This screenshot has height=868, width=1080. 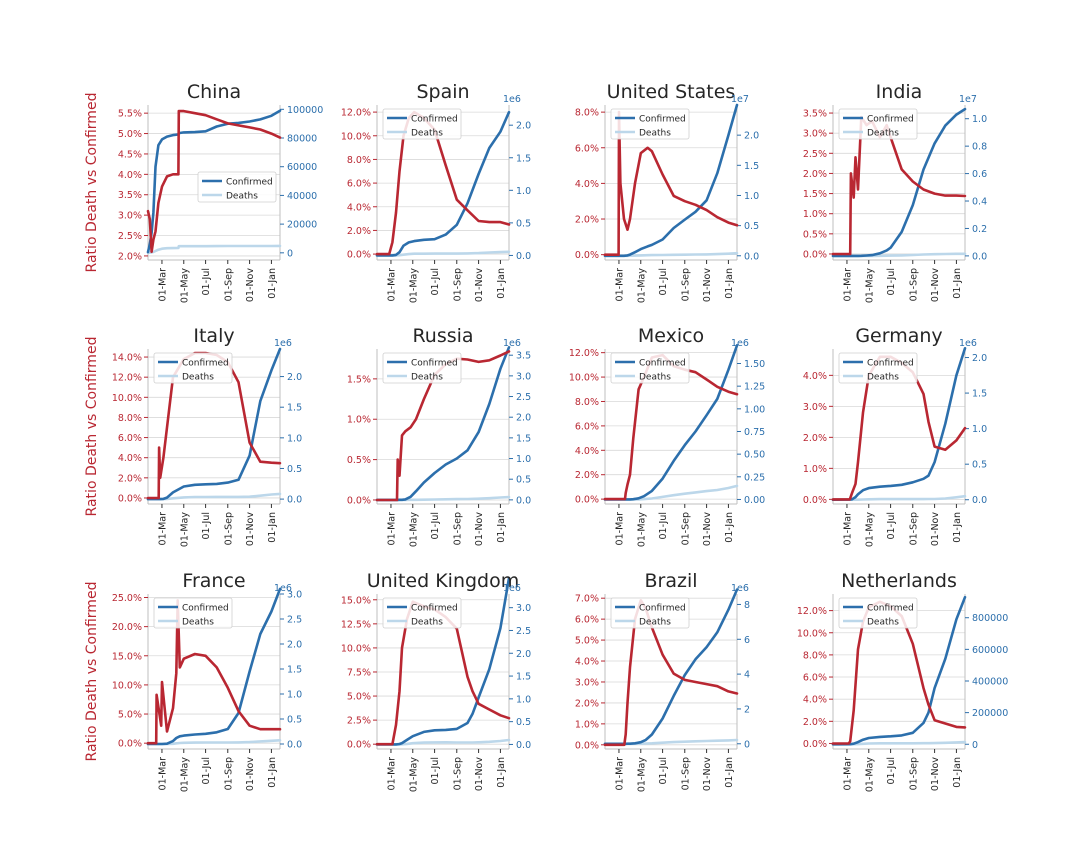 I want to click on subplot-title: United States, so click(x=671, y=92).